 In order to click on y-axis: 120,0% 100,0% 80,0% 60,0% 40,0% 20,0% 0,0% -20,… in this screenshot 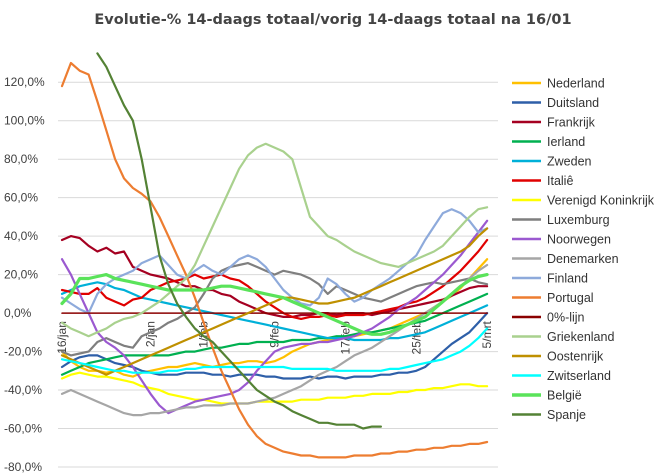, I will do `click(24, 274)`.